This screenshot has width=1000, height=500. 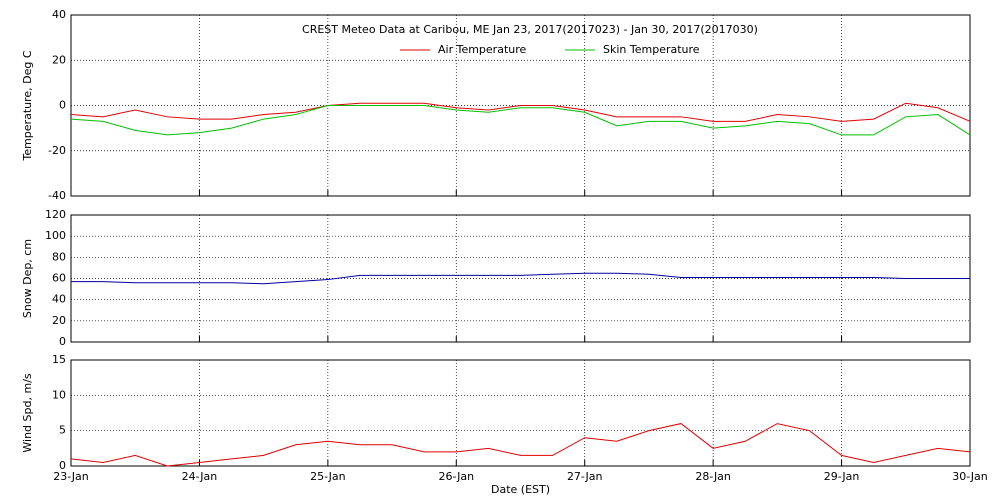 What do you see at coordinates (55, 235) in the screenshot?
I see `y-tick-label: 100` at bounding box center [55, 235].